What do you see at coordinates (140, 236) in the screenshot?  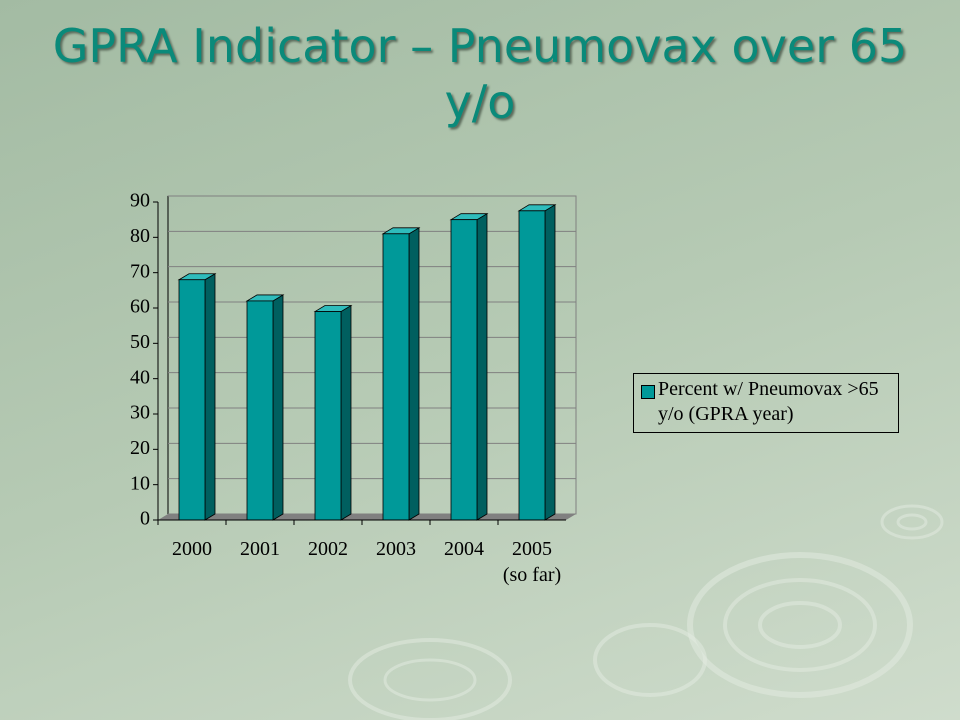 I see `y-tick-label: 80` at bounding box center [140, 236].